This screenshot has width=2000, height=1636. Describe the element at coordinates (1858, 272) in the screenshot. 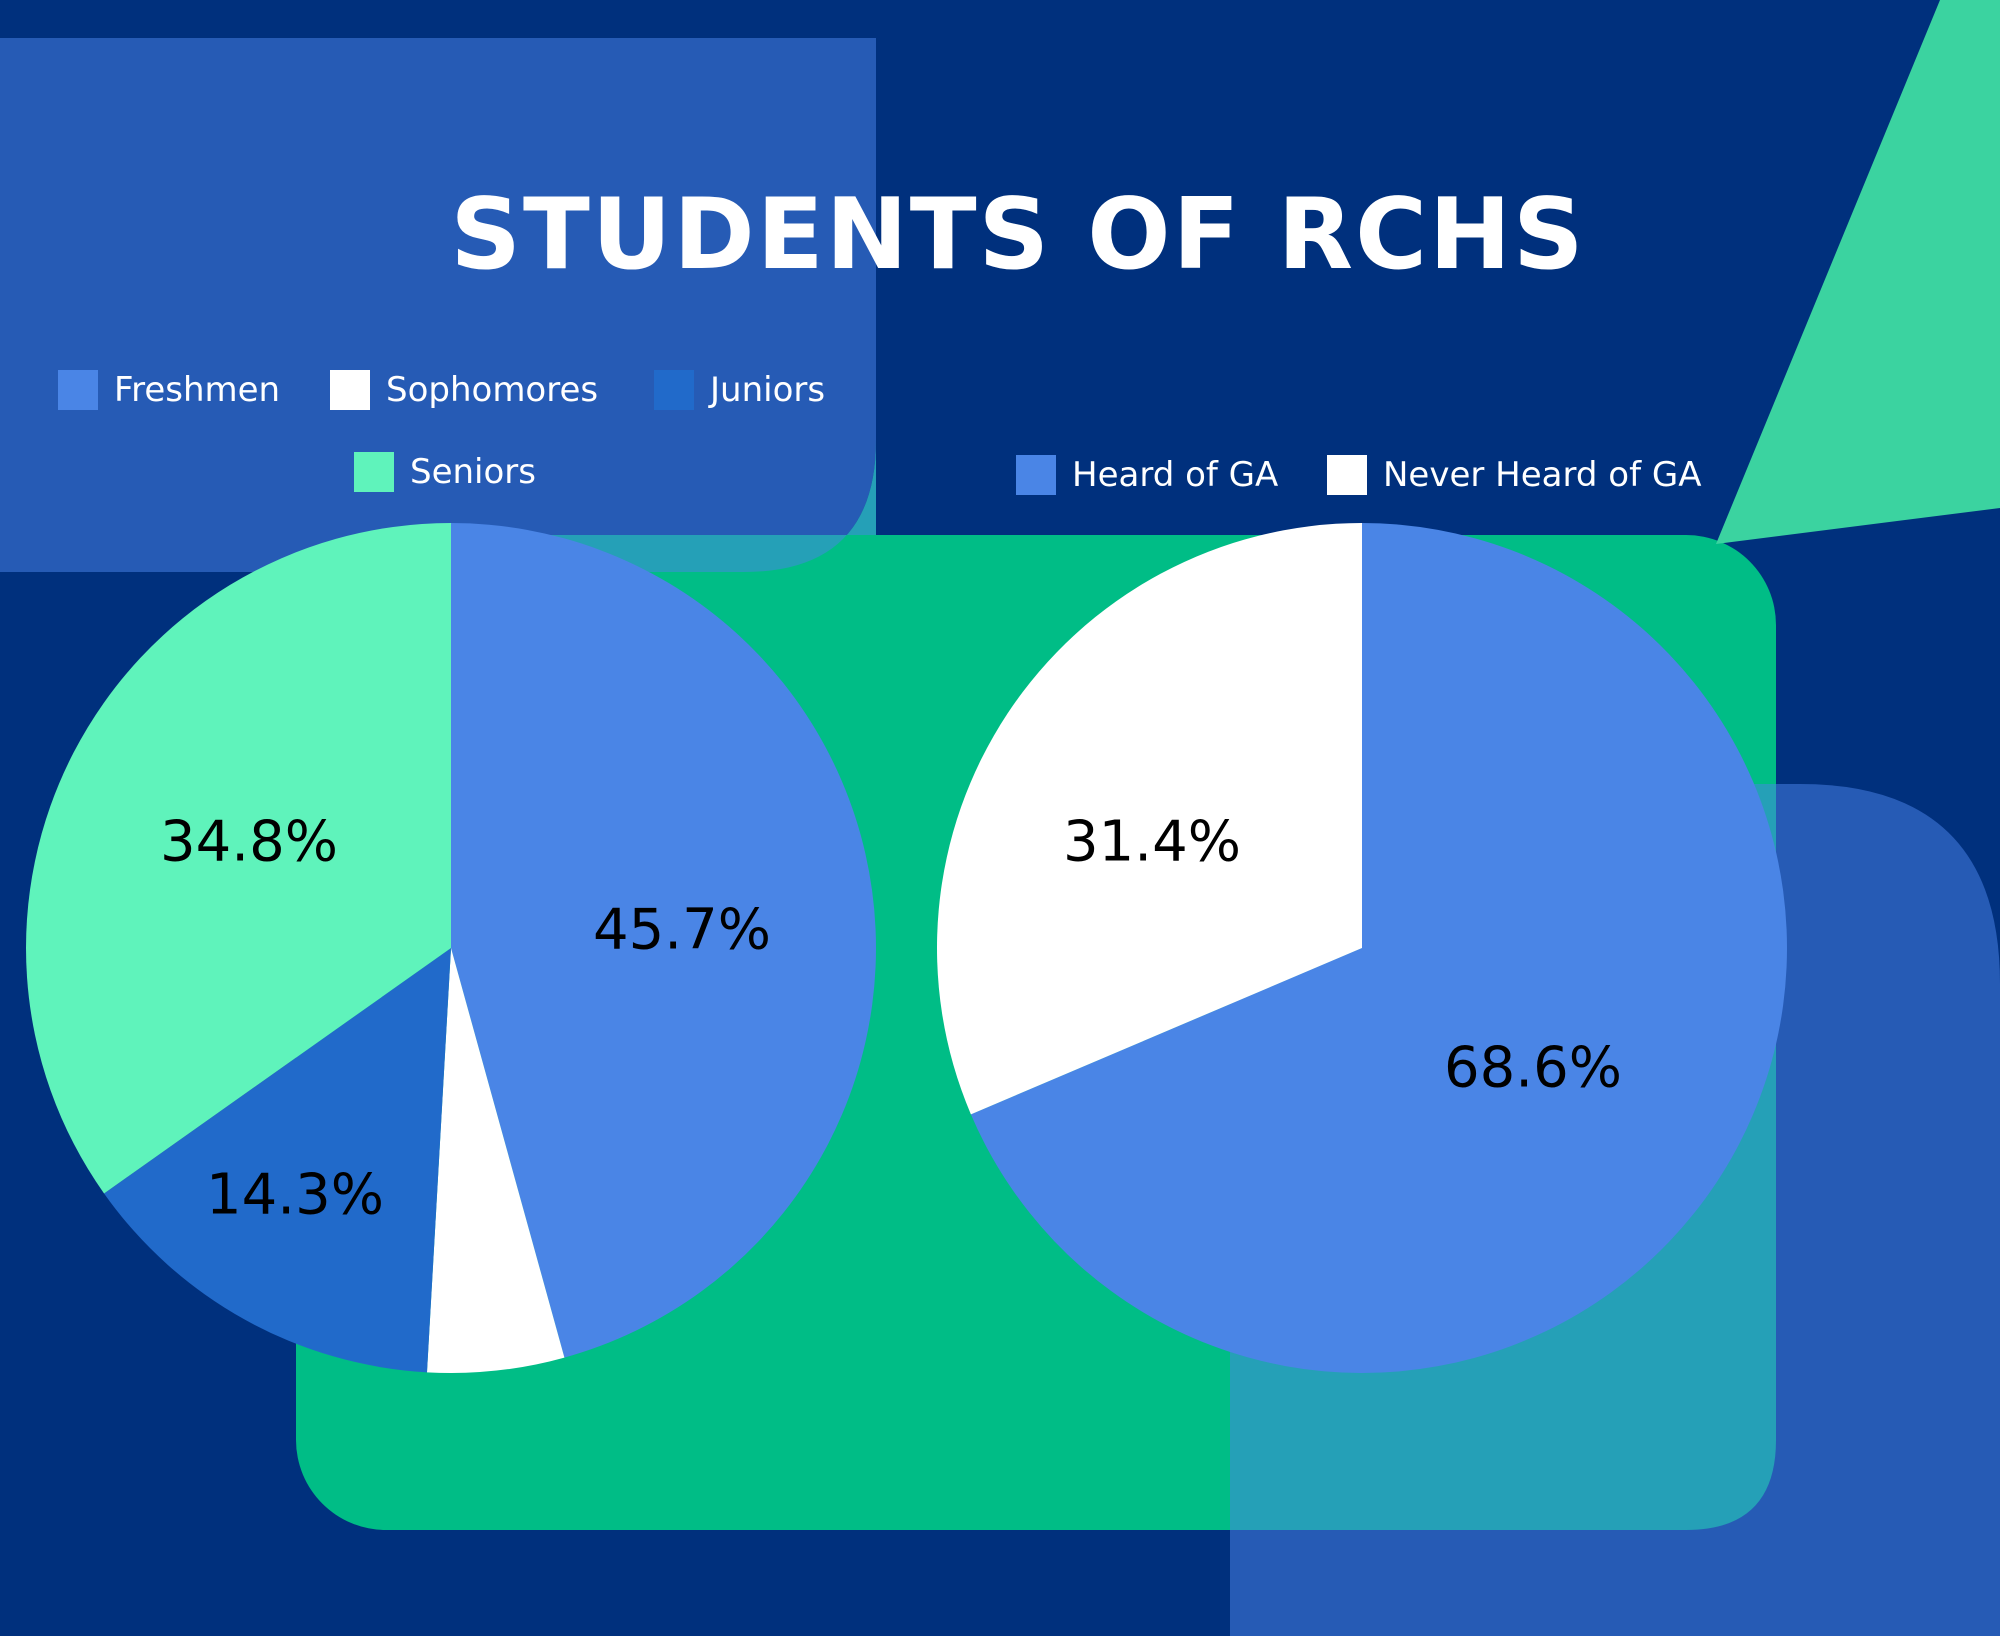

I see `accent-triangle` at that location.